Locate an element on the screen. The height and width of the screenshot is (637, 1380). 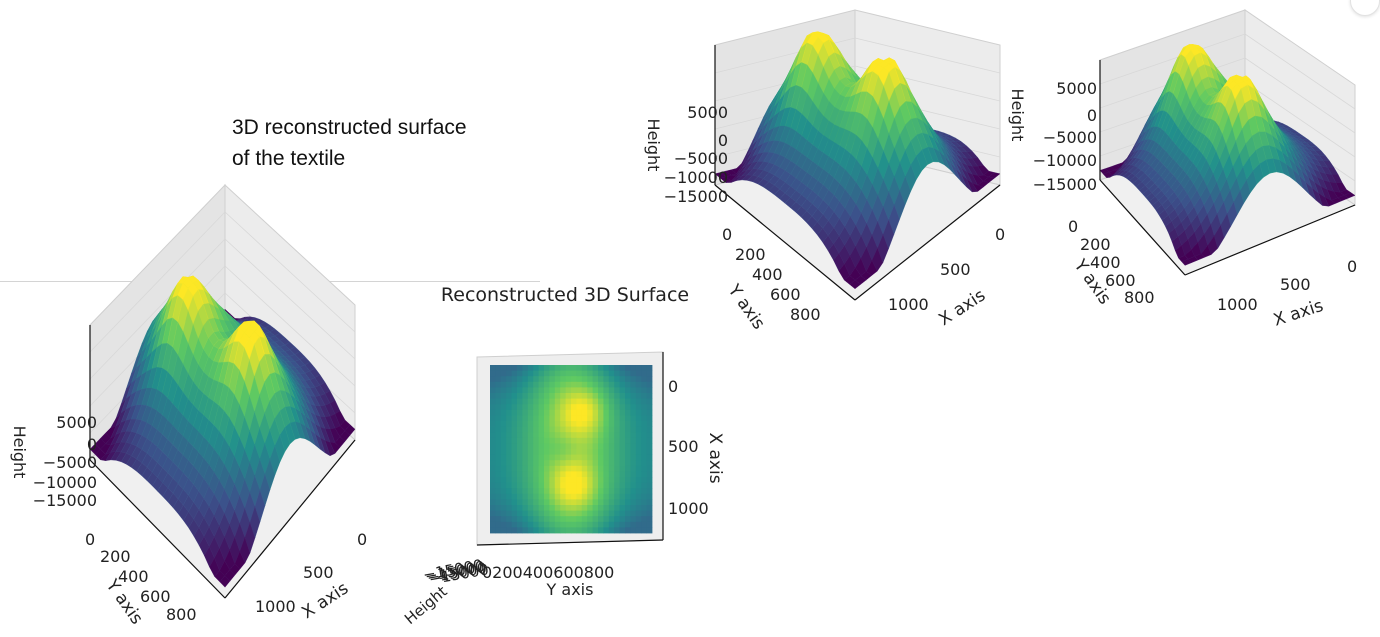
y-axis-line is located at coordinates (570, 542).